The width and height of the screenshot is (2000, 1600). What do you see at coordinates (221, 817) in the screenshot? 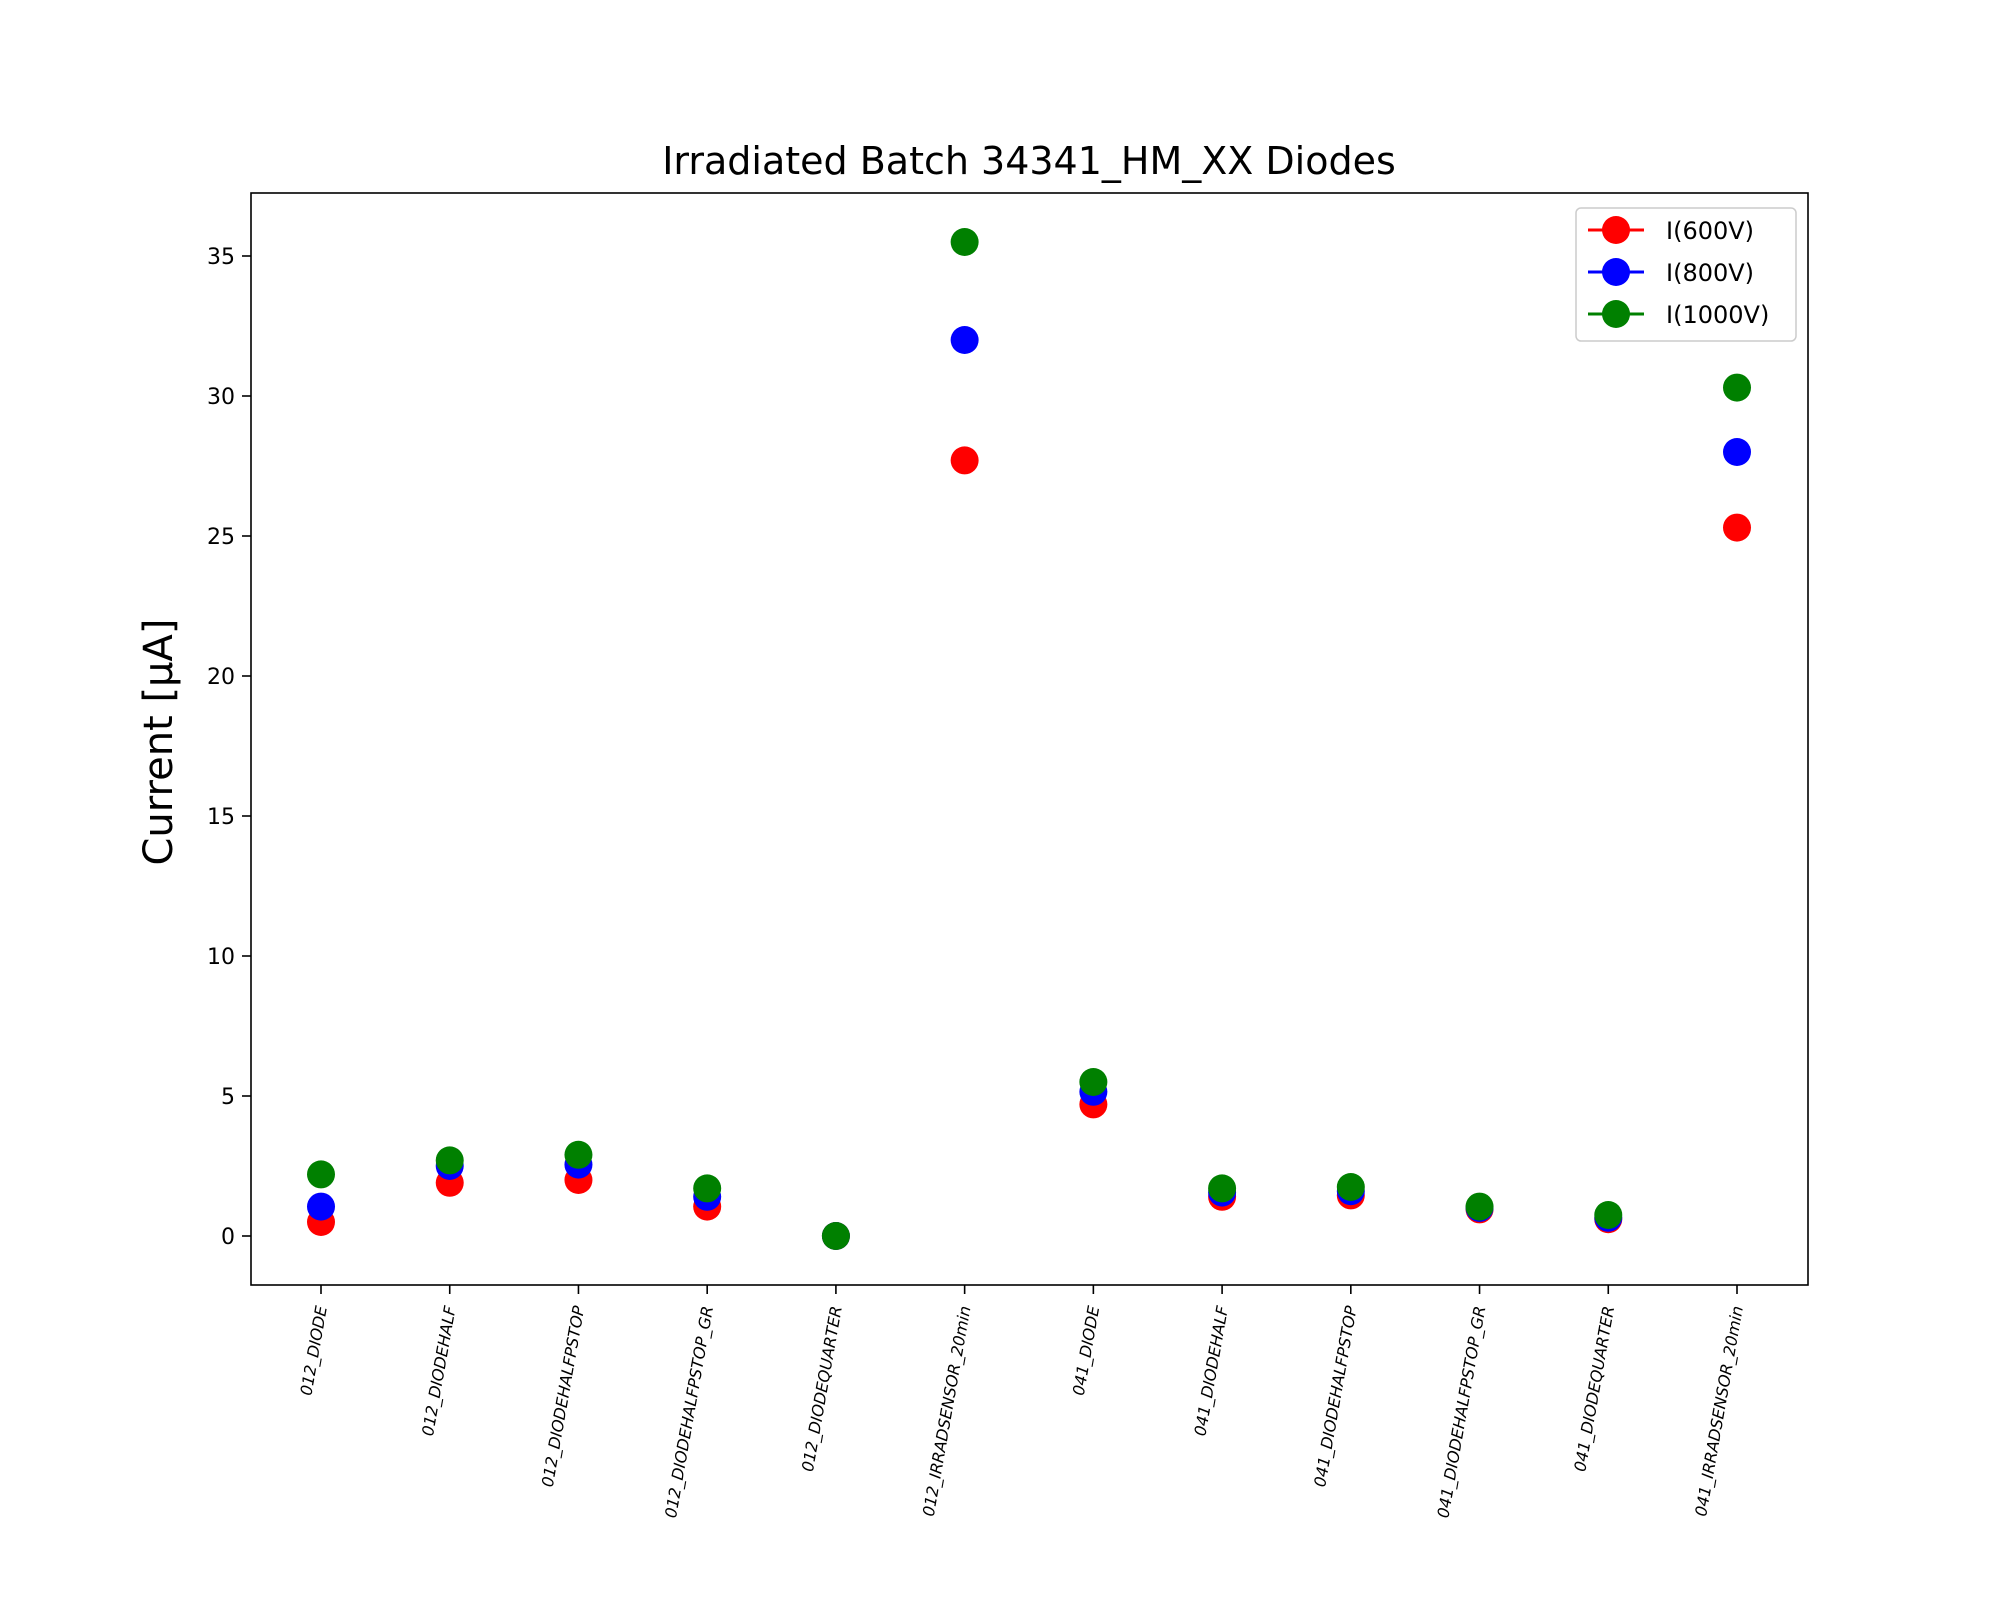
I see `y-tick-label: 15` at bounding box center [221, 817].